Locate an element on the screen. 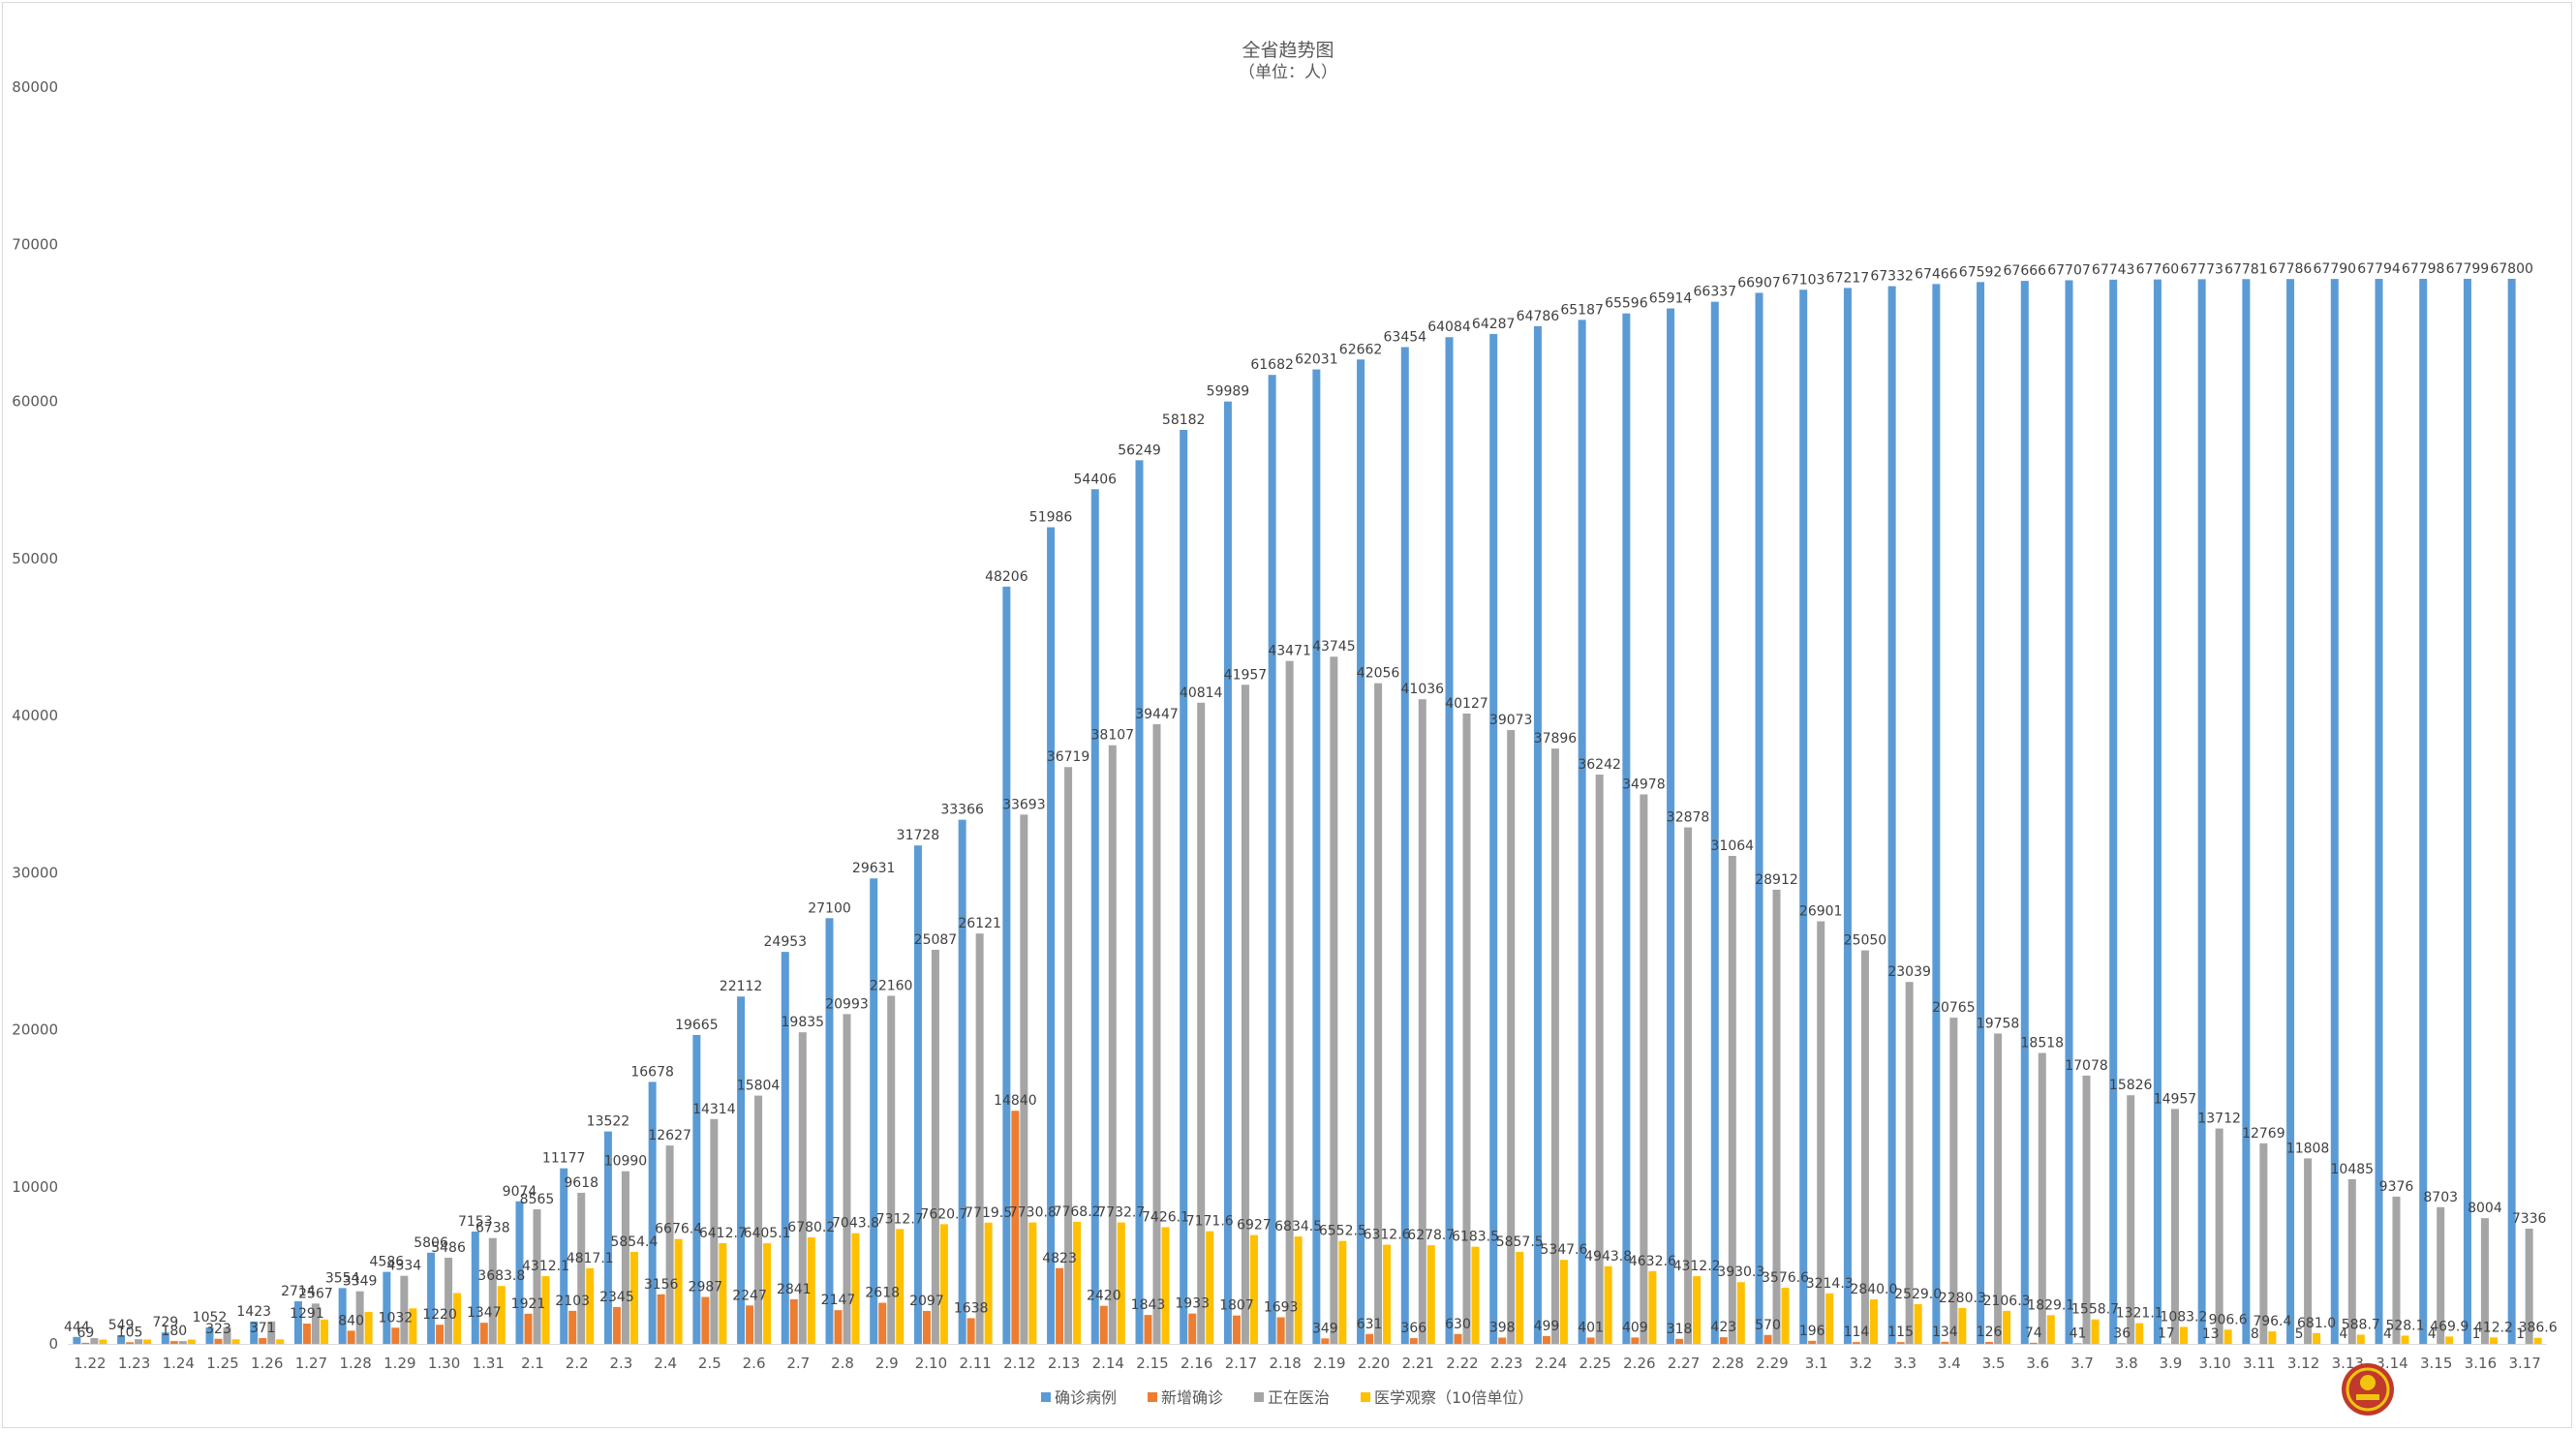 This screenshot has height=1432, width=2576. data-label: 7620.7 is located at coordinates (943, 1214).